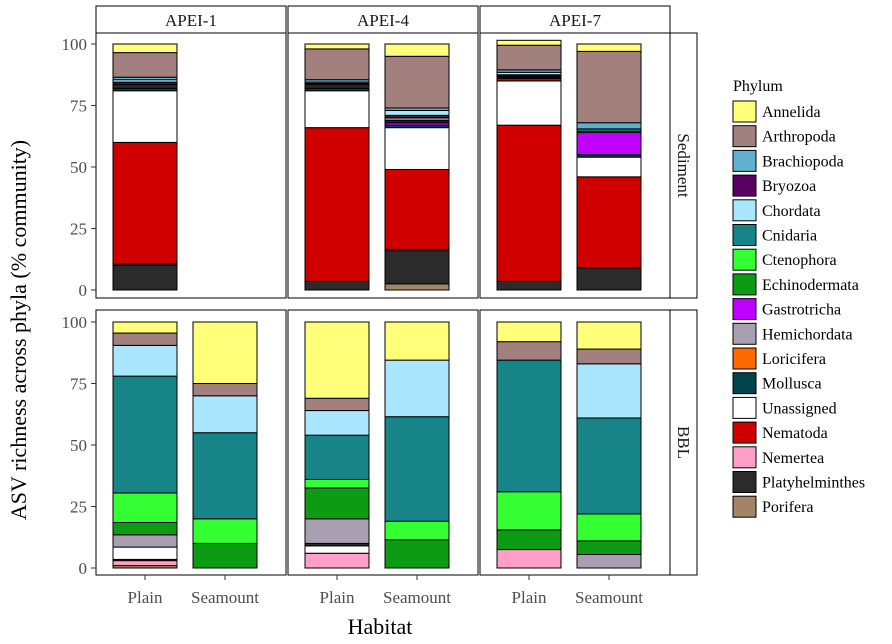  I want to click on bar-segment-apei-1-bbl-seamount-ctenophora, so click(225, 531).